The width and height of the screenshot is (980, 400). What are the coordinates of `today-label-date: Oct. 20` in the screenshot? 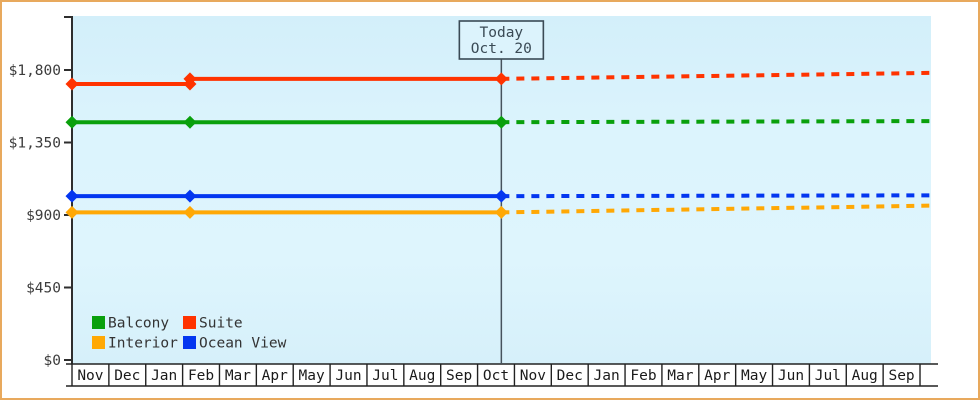 It's located at (501, 49).